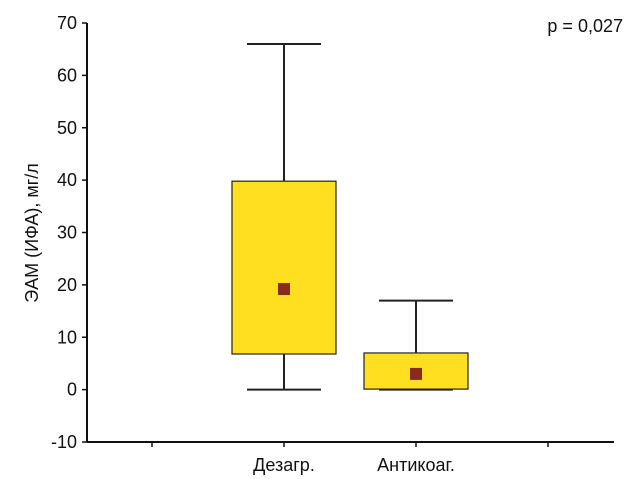 The height and width of the screenshot is (479, 634). What do you see at coordinates (64, 442) in the screenshot?
I see `y-tick-label: -10` at bounding box center [64, 442].